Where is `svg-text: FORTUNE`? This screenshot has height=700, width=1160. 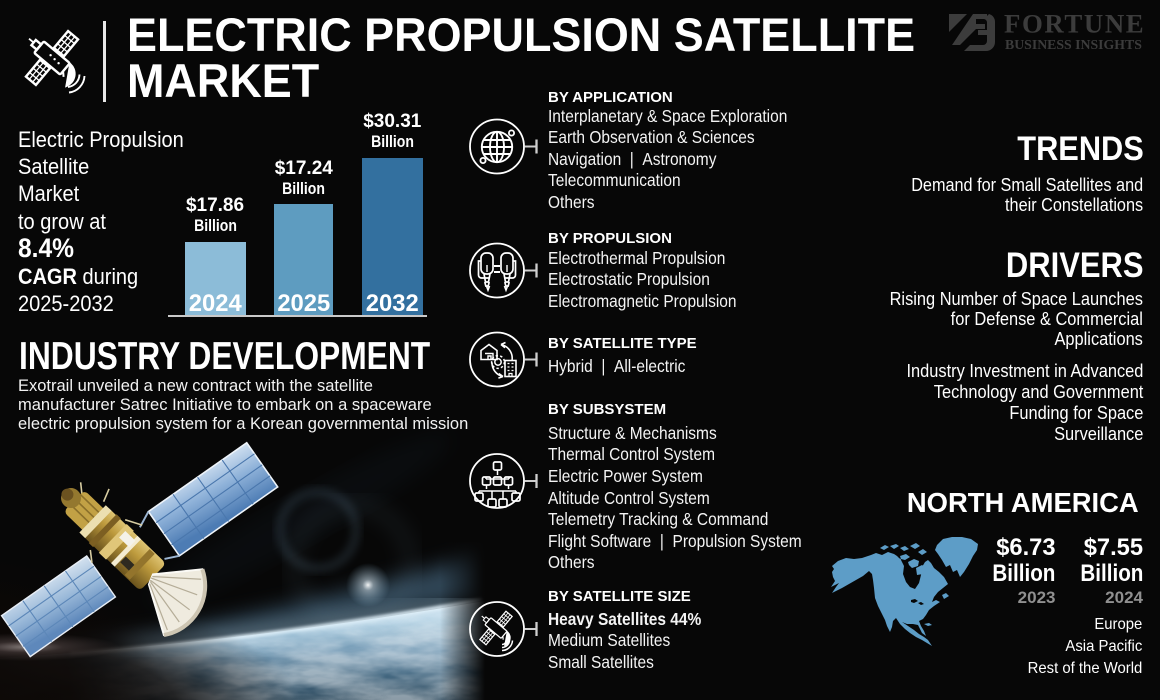
svg-text: FORTUNE is located at coordinates (1074, 25).